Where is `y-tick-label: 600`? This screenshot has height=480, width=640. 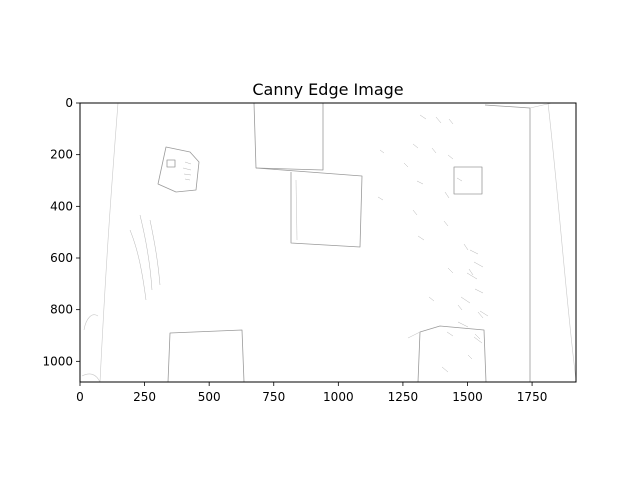 y-tick-label: 600 is located at coordinates (61, 258).